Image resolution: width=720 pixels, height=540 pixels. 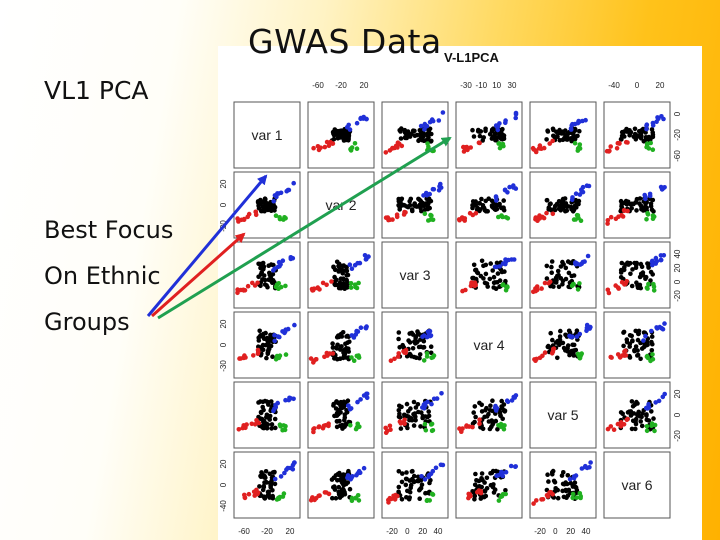 I want to click on arrow-to-var1-green-cluster, so click(x=304, y=228).